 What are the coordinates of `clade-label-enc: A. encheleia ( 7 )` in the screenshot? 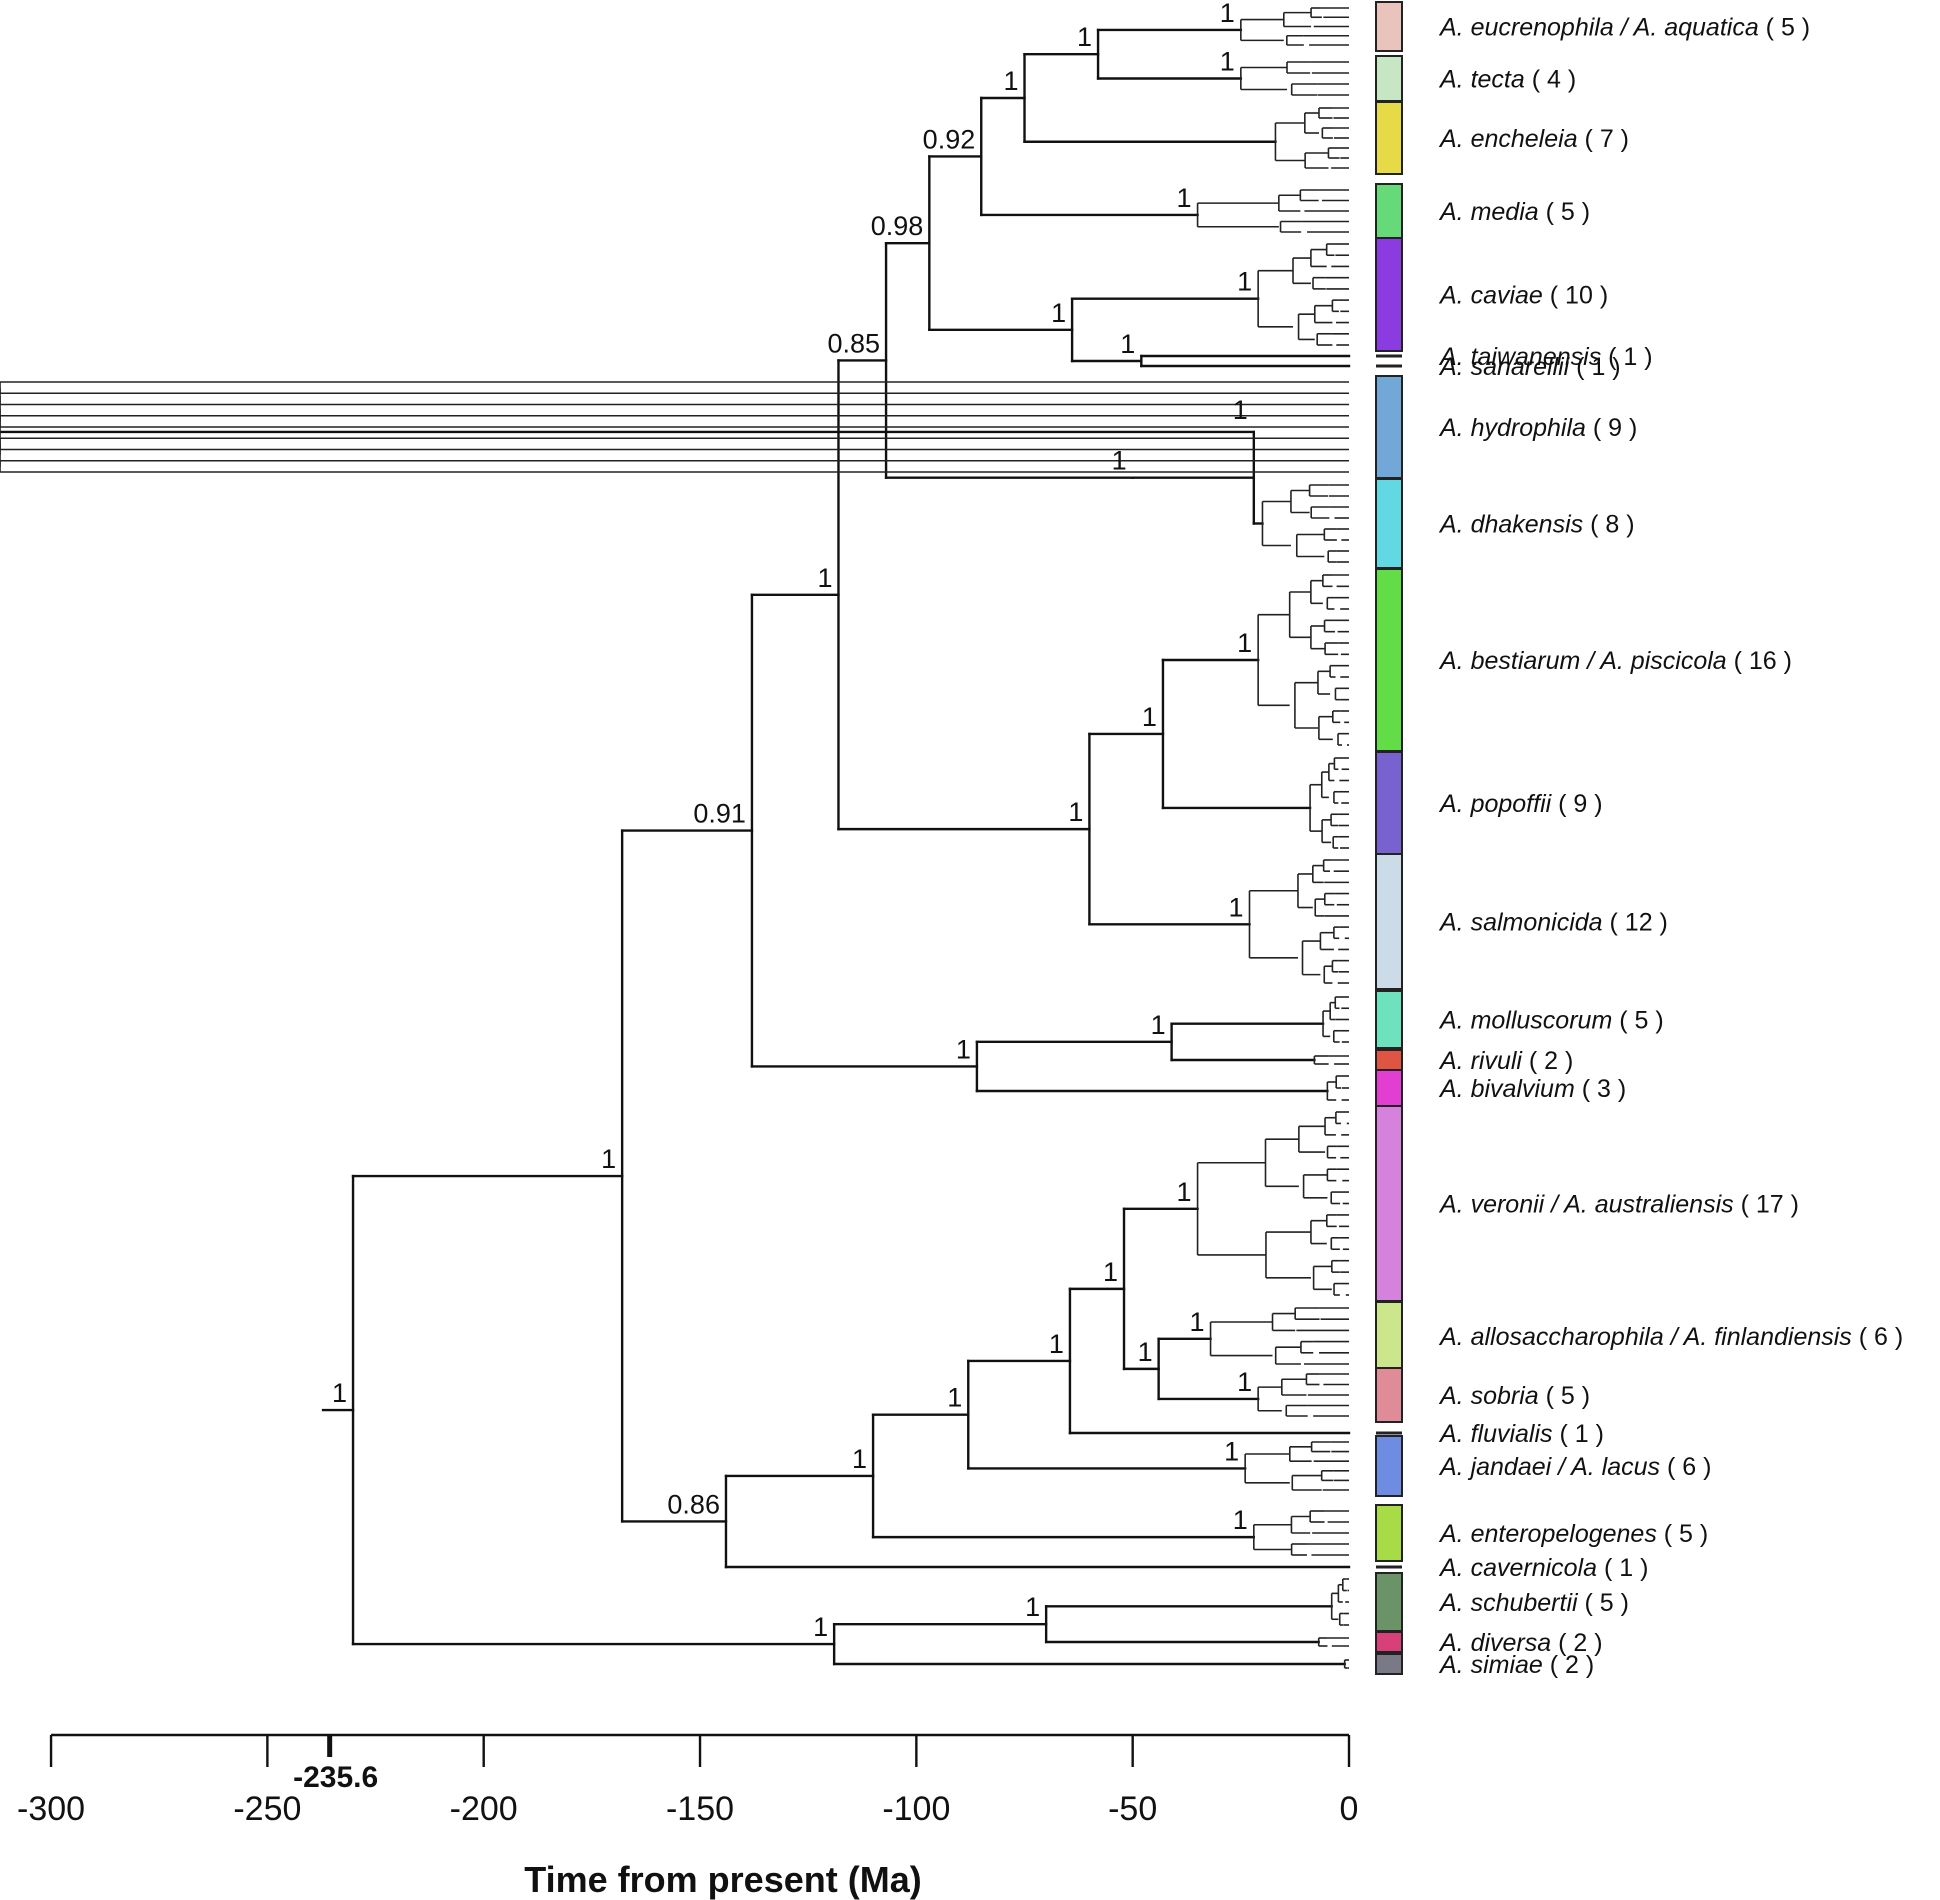 It's located at (1533, 139).